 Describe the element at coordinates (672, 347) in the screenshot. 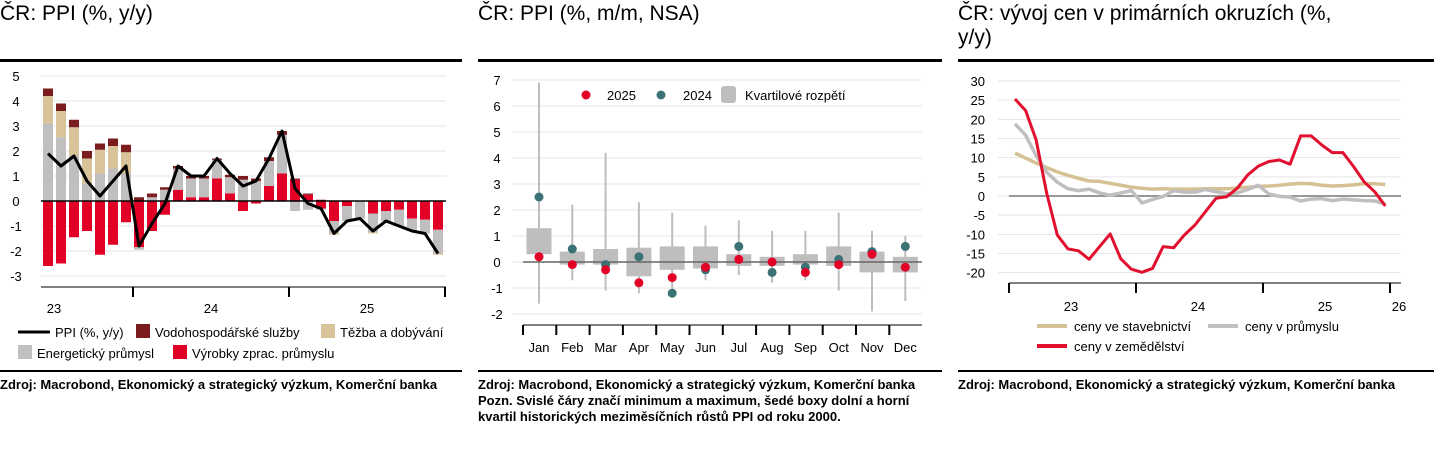

I see `x-tick-label: May` at that location.